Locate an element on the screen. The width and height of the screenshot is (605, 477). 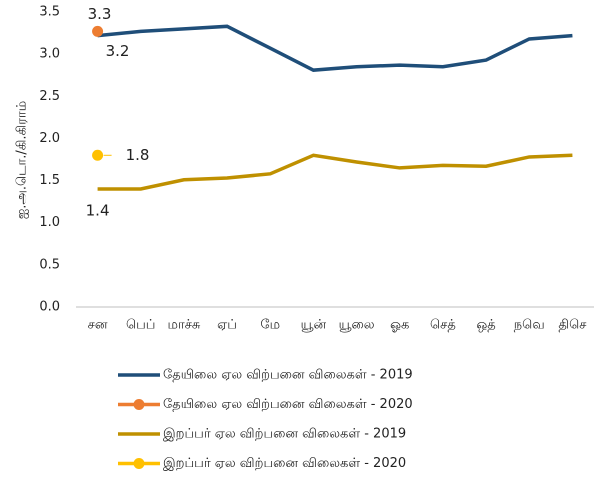
y-tick-label: 2.0 is located at coordinates (49, 138).